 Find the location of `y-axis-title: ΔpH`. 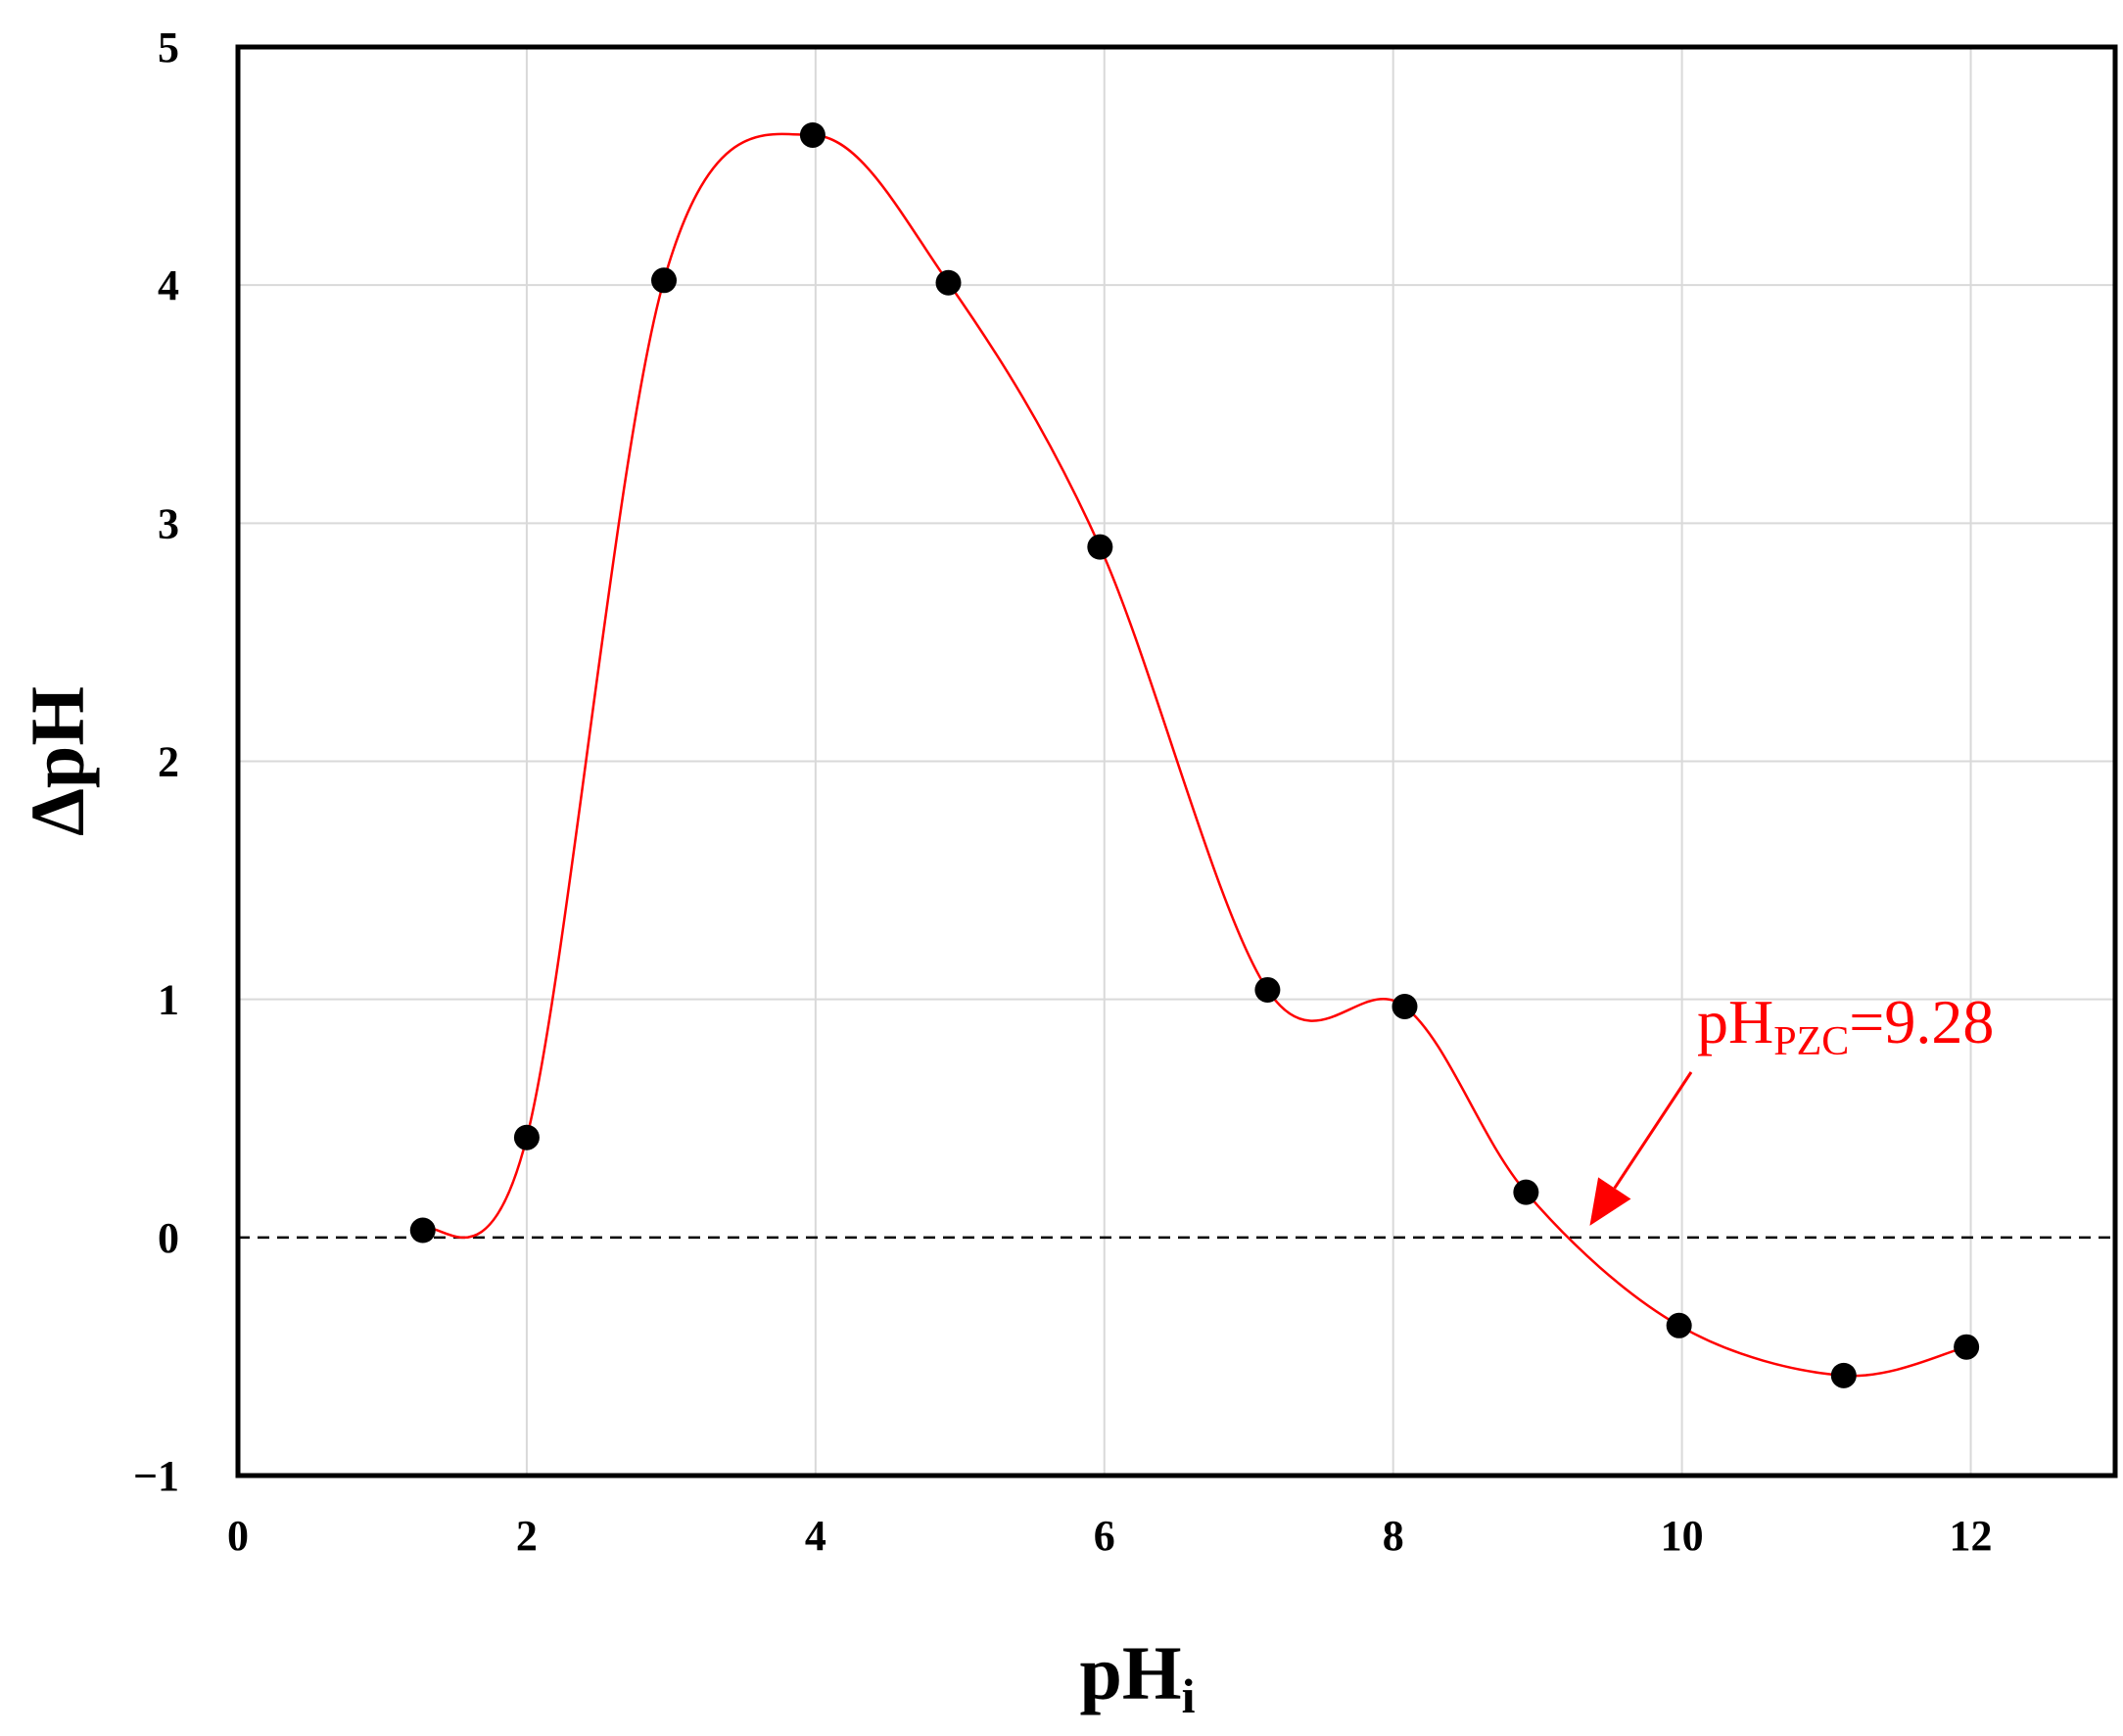

y-axis-title: ΔpH is located at coordinates (57, 761).